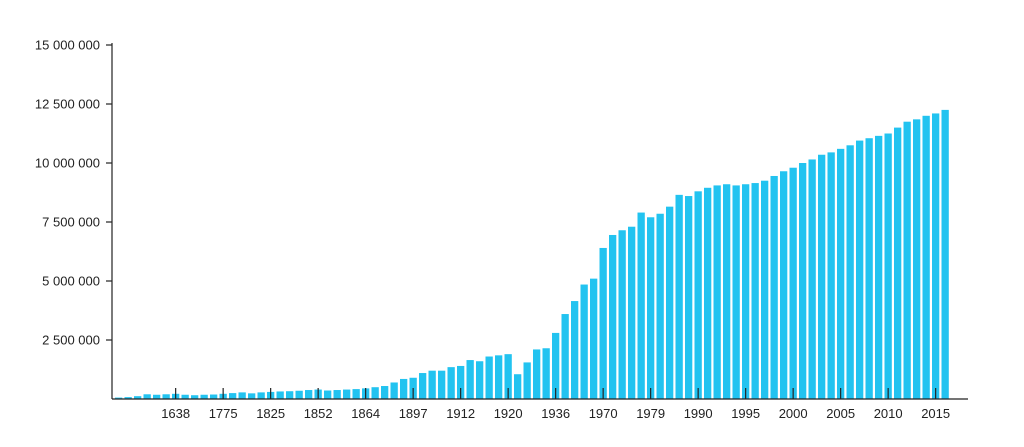  I want to click on y-tick-label-1: 5 000 000, so click(71, 281).